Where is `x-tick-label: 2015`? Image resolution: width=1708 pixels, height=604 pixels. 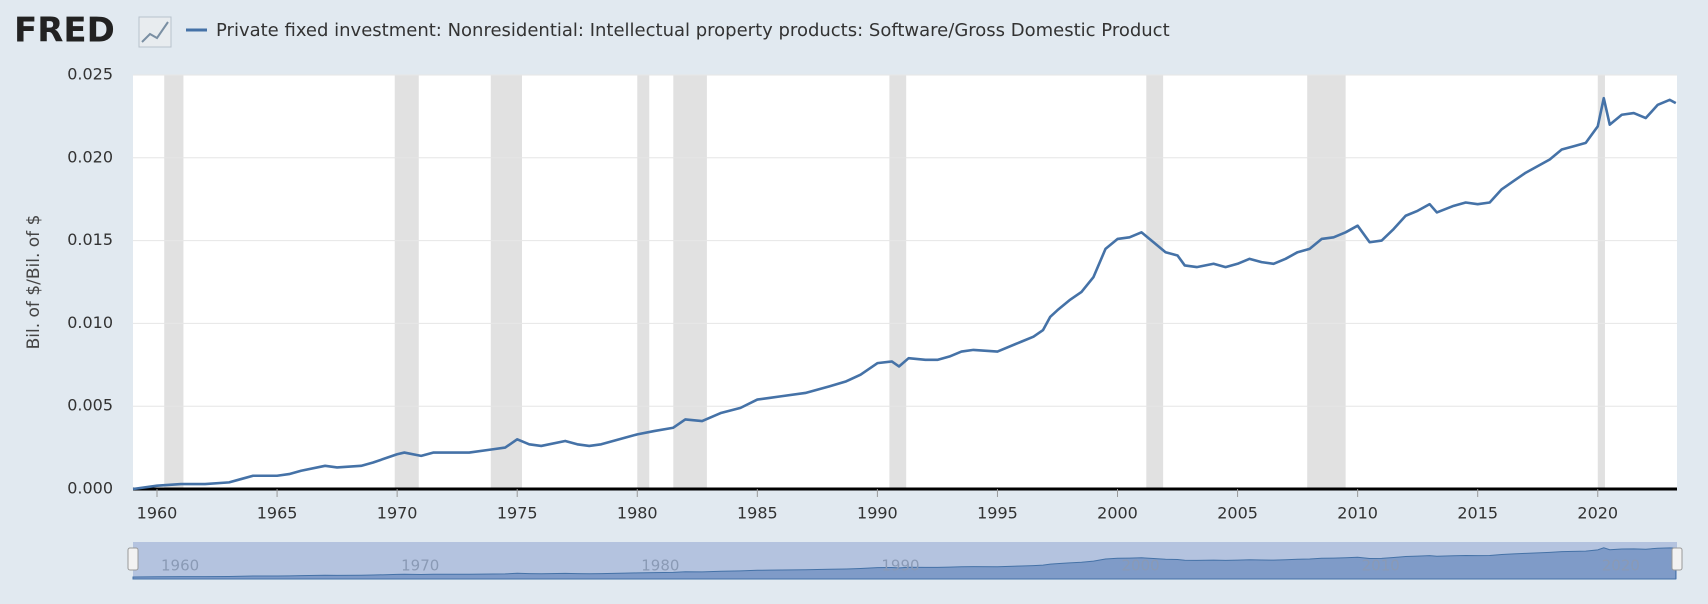
x-tick-label: 2015 is located at coordinates (1477, 513).